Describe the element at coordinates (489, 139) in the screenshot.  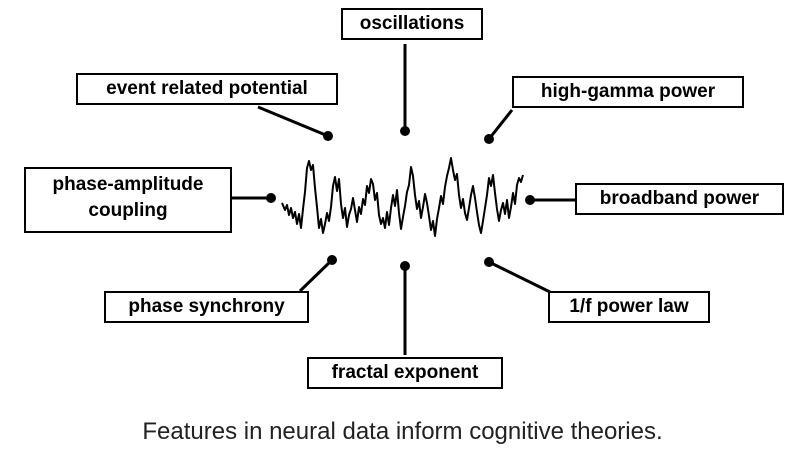
I see `dot-high-gamma-power` at that location.